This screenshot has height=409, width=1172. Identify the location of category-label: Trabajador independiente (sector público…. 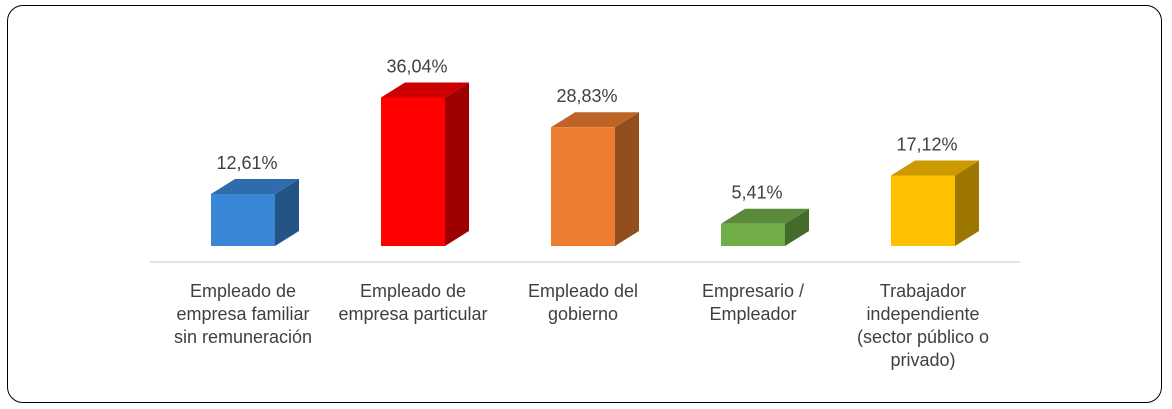
(923, 325).